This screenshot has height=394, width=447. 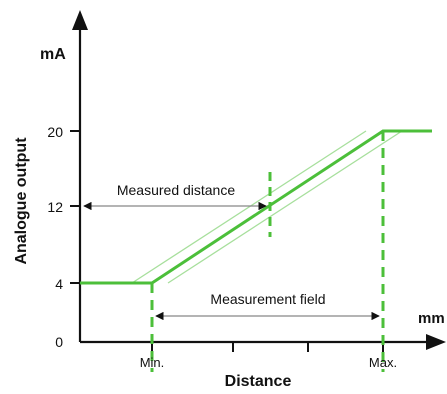 I want to click on y-tick-label-12: 12, so click(x=55, y=207).